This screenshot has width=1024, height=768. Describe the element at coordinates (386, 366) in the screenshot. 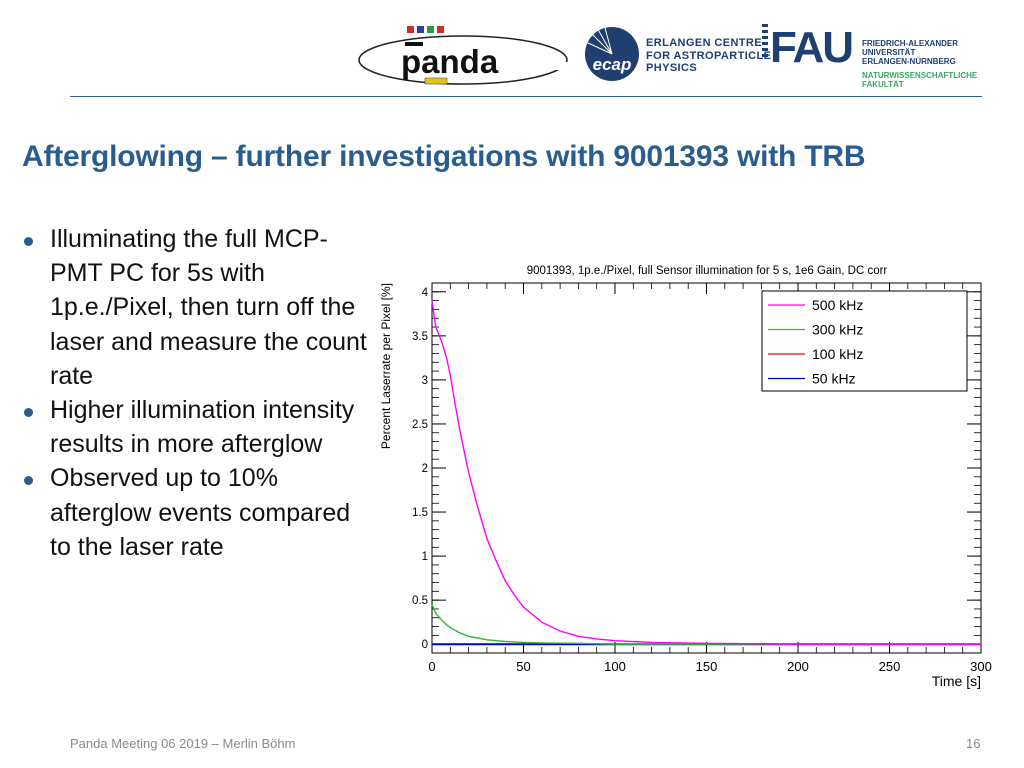

I see `y-axis-label: Percent Laserrate per Pixel [%]` at that location.